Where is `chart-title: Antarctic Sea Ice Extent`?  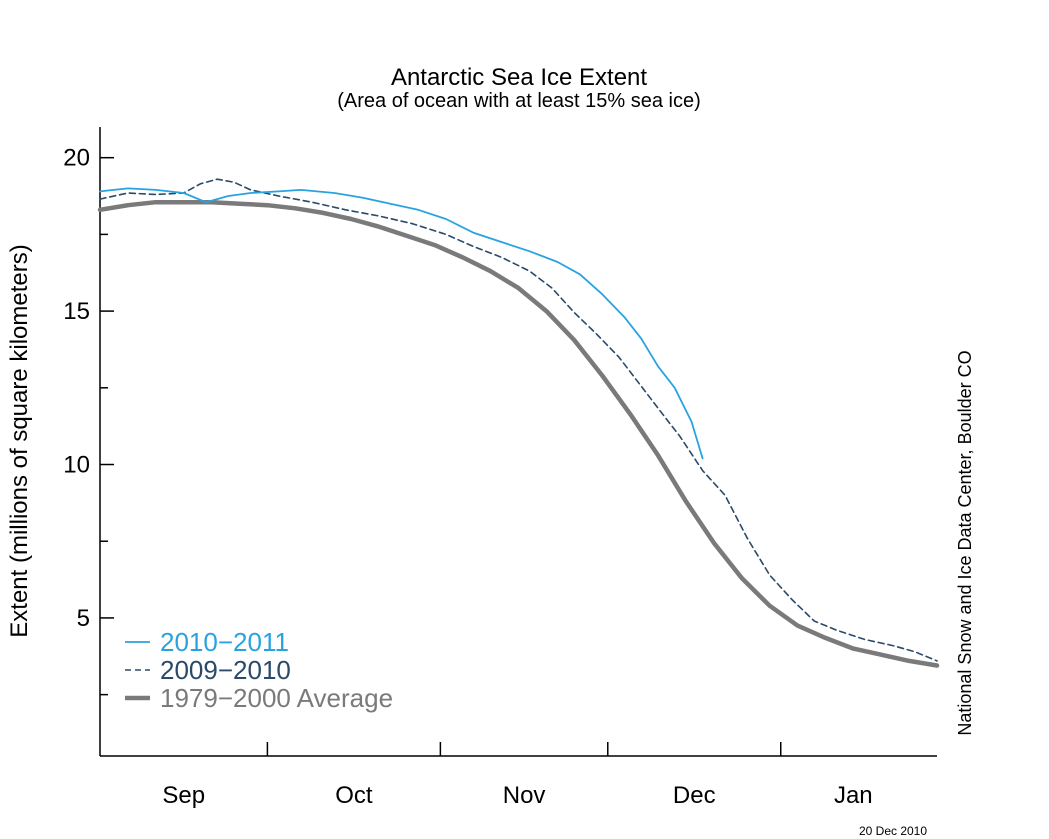
chart-title: Antarctic Sea Ice Extent is located at coordinates (519, 77).